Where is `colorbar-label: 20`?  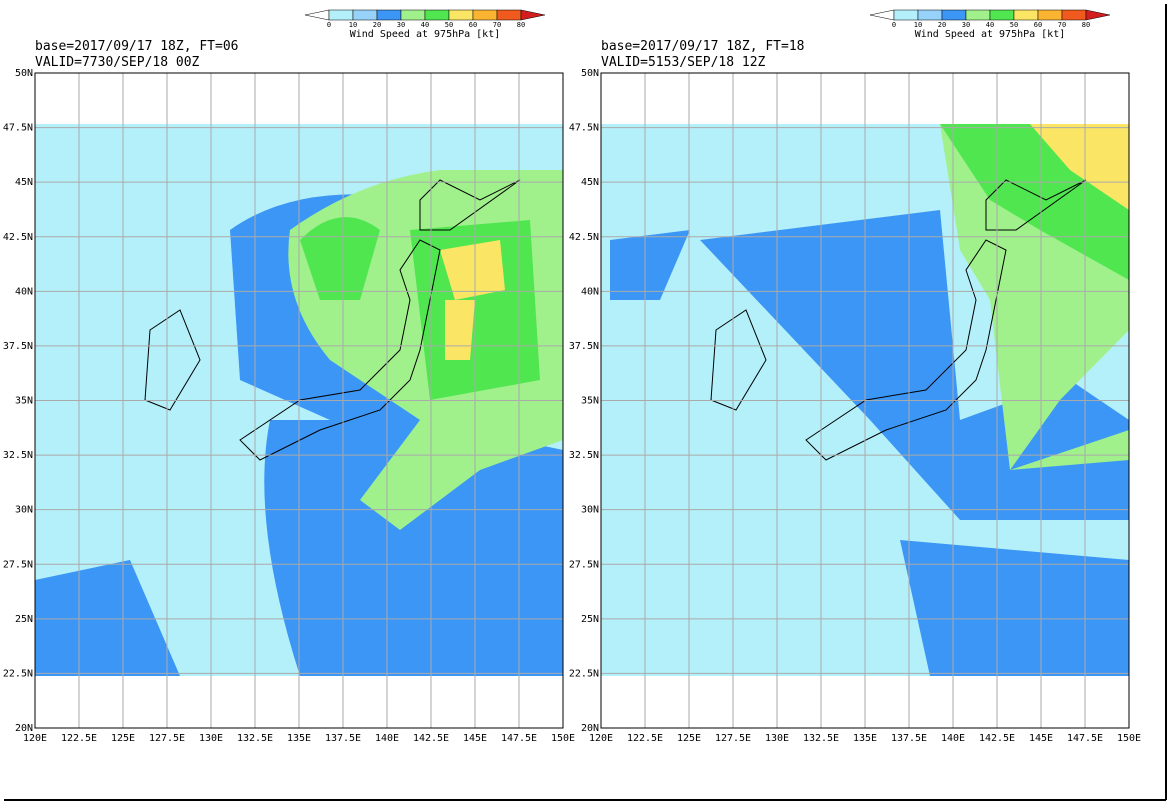
colorbar-label: 20 is located at coordinates (942, 25).